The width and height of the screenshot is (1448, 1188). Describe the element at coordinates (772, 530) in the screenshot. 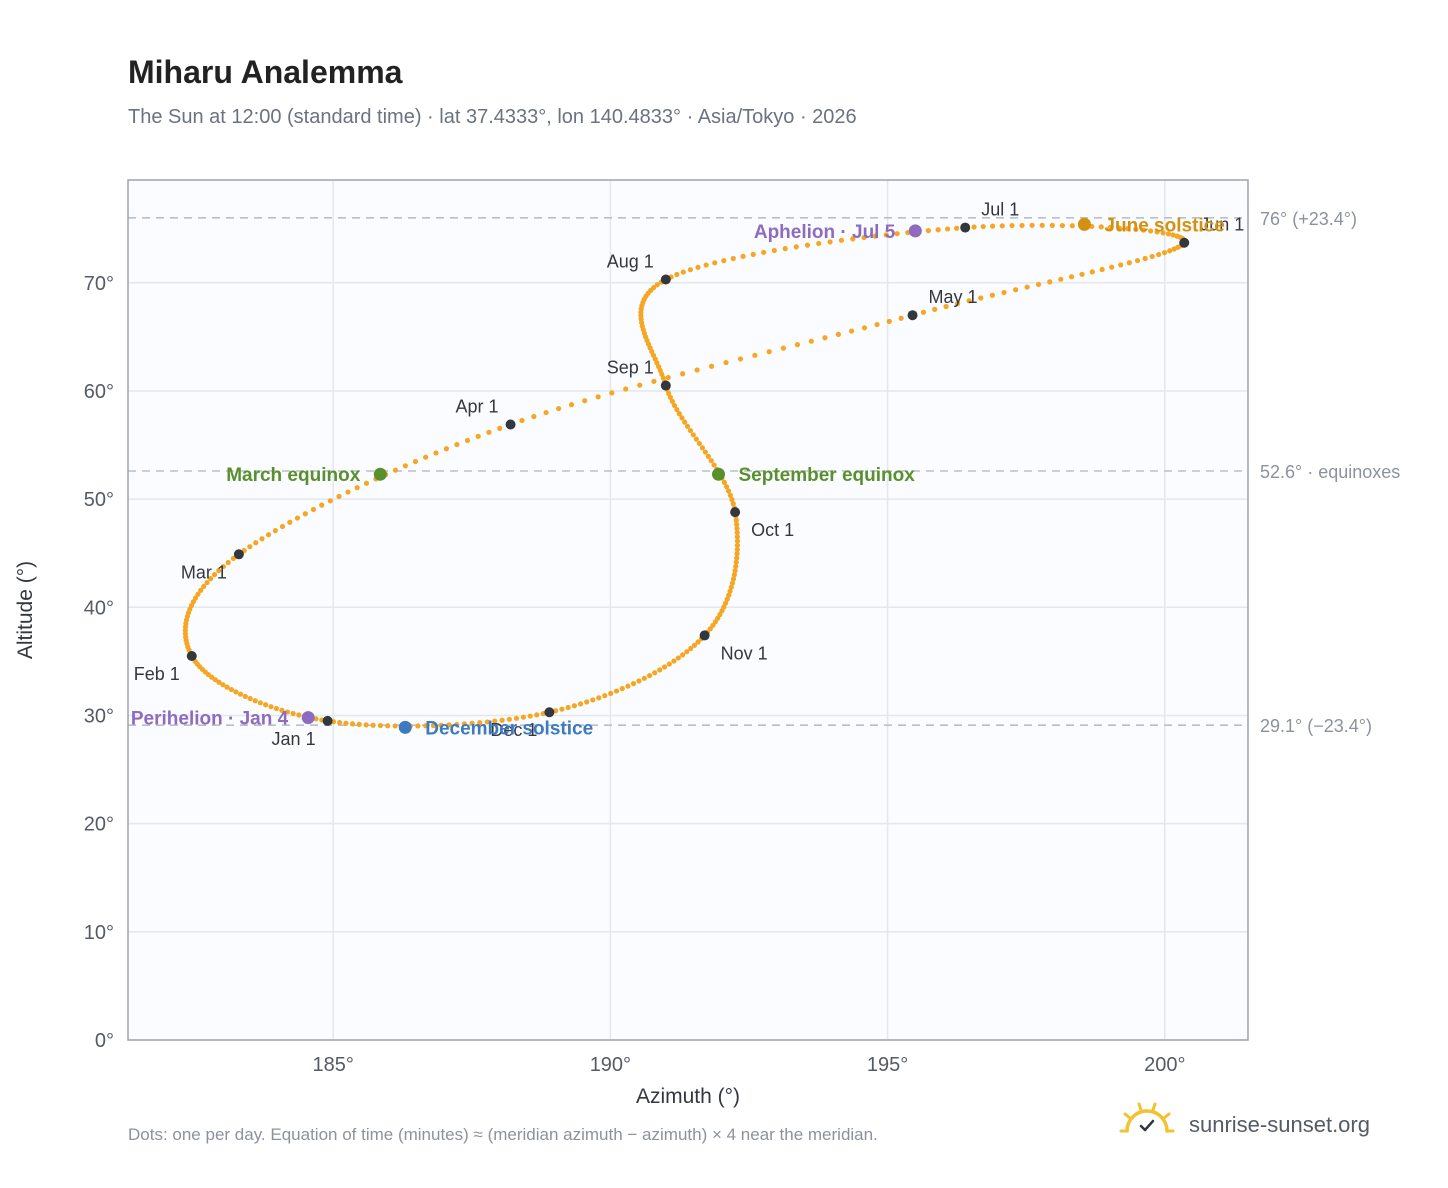

I see `month-label: Oct 1` at that location.